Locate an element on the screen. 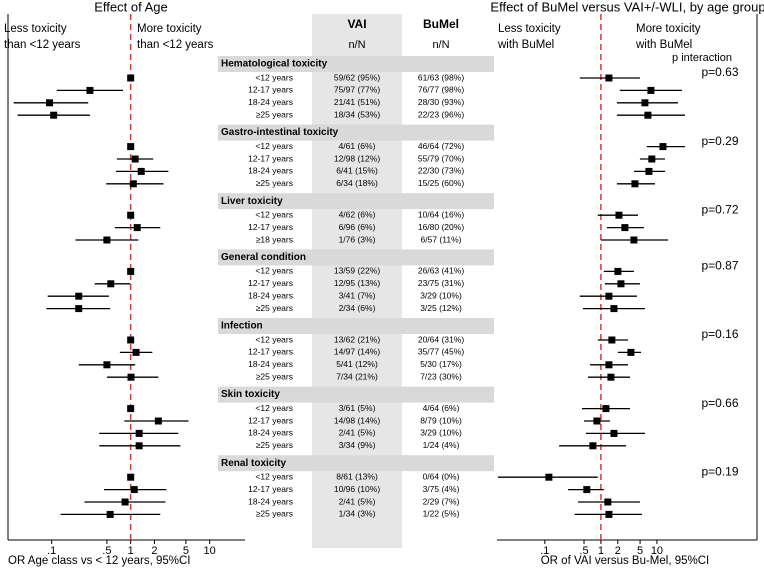  p-title: p interaction is located at coordinates (702, 58).